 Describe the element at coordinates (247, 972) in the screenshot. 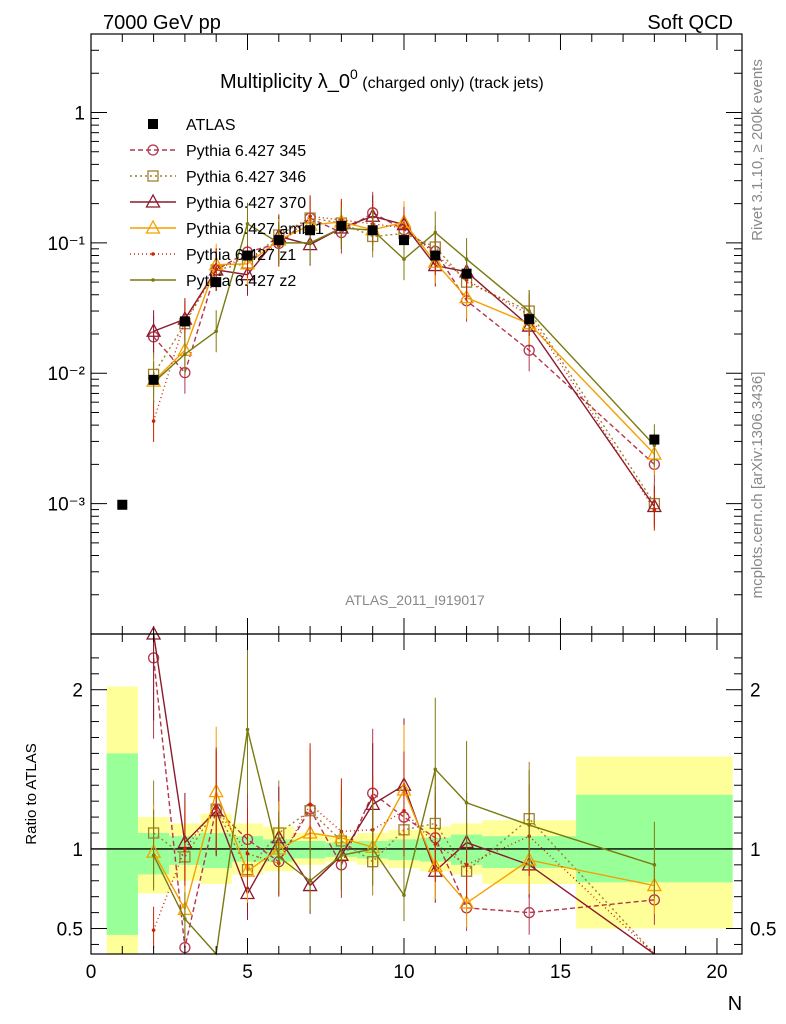

I see `x-tick-label: 5` at that location.